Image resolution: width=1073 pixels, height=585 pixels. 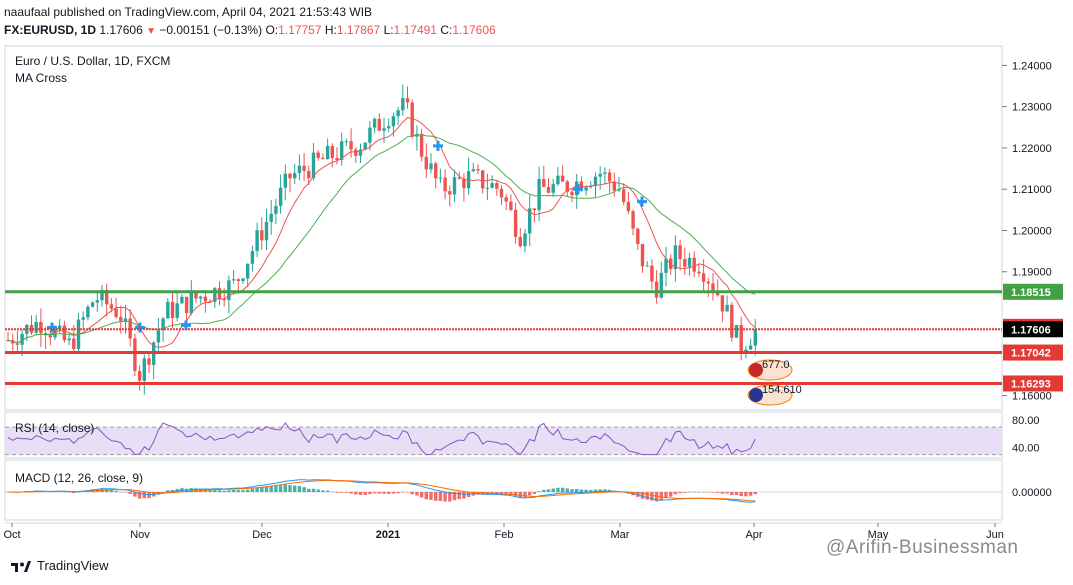 I want to click on flag-icon, so click(x=756, y=370).